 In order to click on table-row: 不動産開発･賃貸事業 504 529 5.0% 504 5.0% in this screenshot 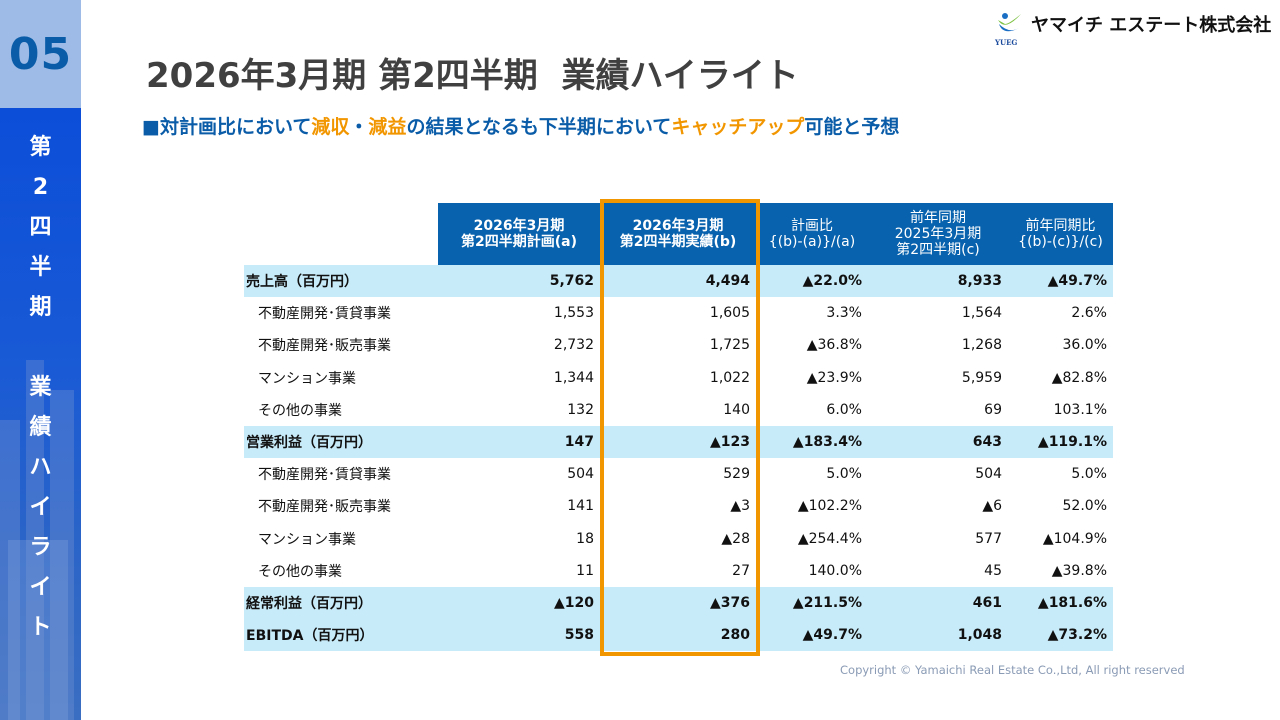, I will do `click(678, 474)`.